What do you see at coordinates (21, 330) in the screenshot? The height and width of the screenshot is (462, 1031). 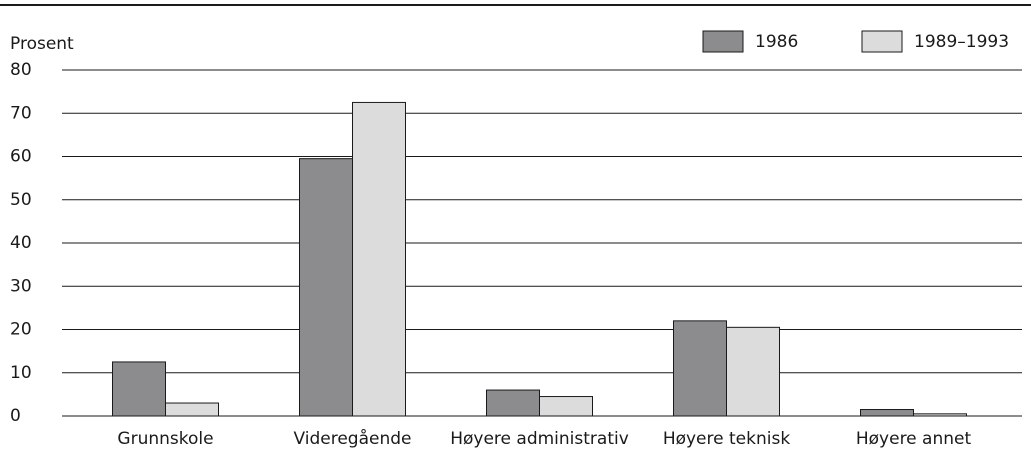 I see `y-tick-label: 20` at bounding box center [21, 330].